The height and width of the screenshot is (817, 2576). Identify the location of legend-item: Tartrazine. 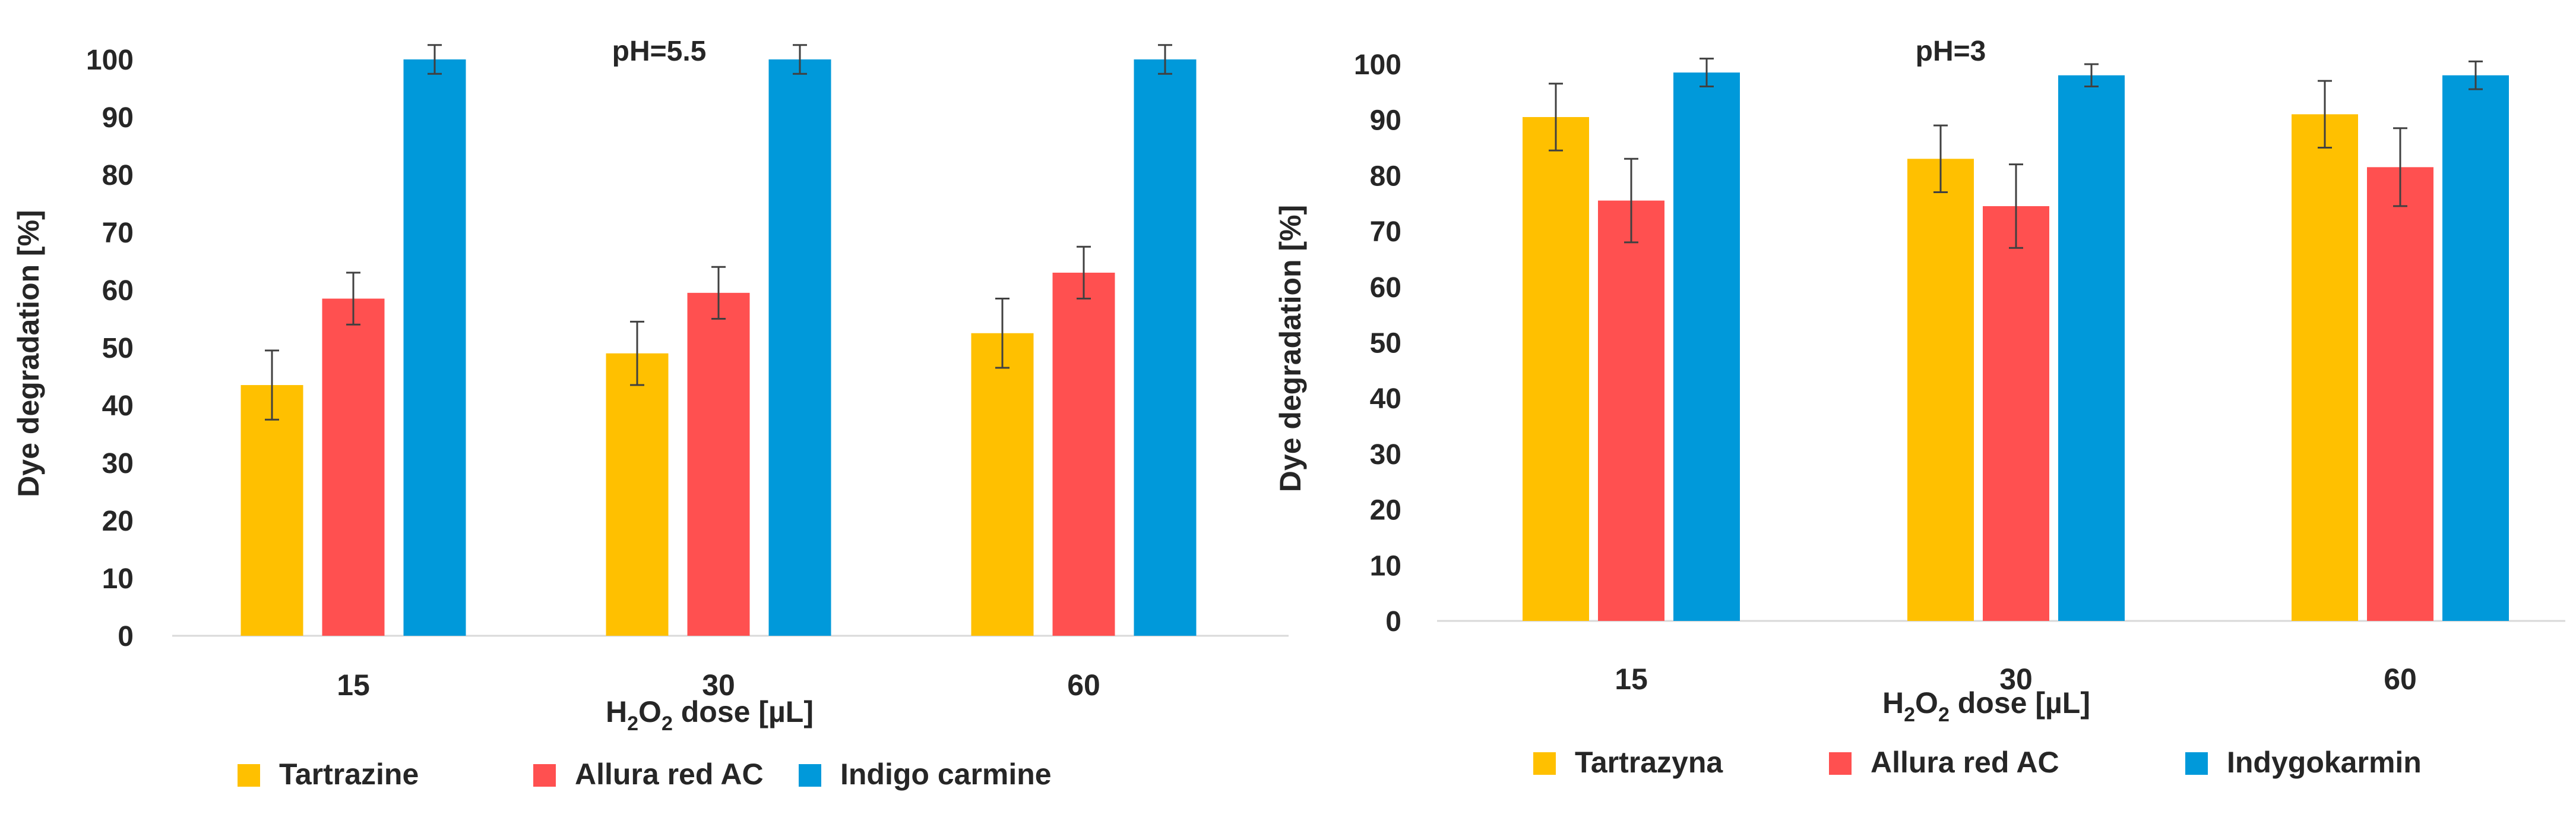
(328, 774).